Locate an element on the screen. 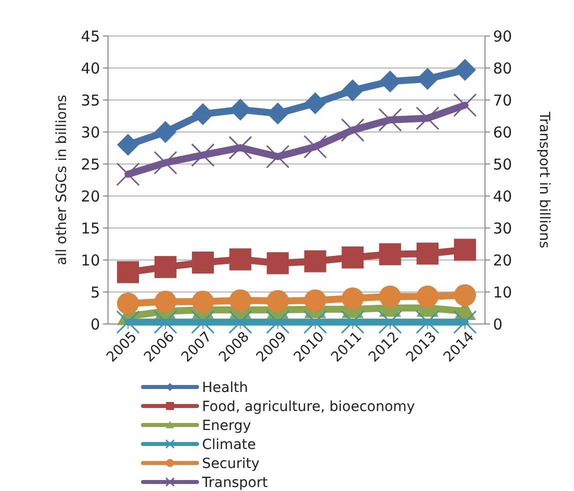 Image resolution: width=574 pixels, height=491 pixels. y2-tick-label: 50 is located at coordinates (502, 164).